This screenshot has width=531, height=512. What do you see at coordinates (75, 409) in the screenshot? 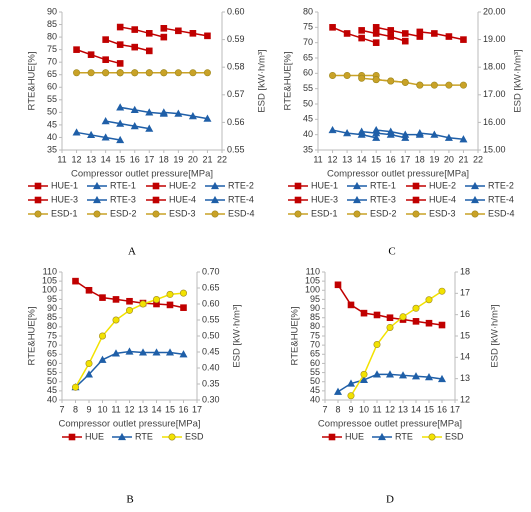
I see `x-tick-label: 8` at bounding box center [75, 409].